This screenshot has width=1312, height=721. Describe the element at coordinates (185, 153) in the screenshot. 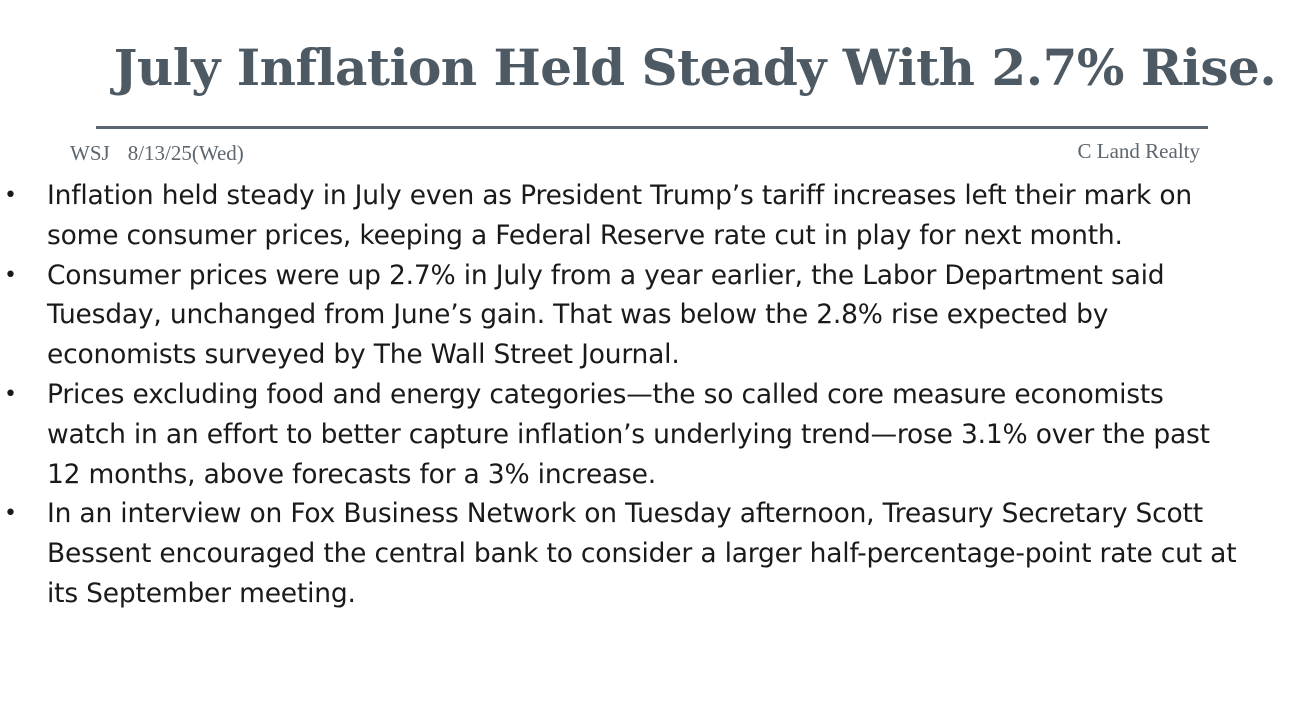

I see `date-label: 8/13/25(Wed)` at that location.